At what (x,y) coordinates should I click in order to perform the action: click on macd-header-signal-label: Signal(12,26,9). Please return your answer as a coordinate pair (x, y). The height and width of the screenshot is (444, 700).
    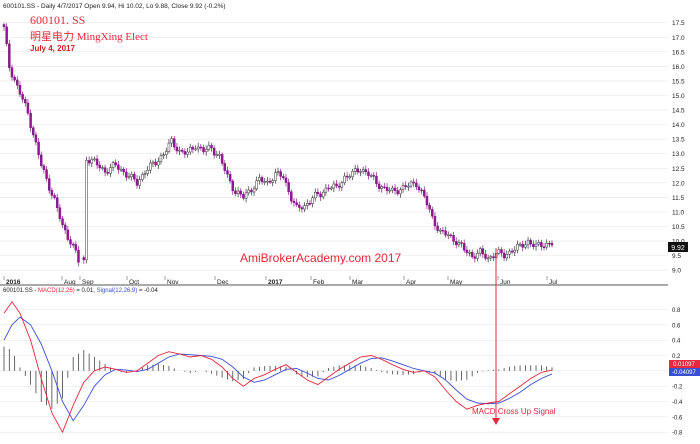
    Looking at the image, I should click on (117, 291).